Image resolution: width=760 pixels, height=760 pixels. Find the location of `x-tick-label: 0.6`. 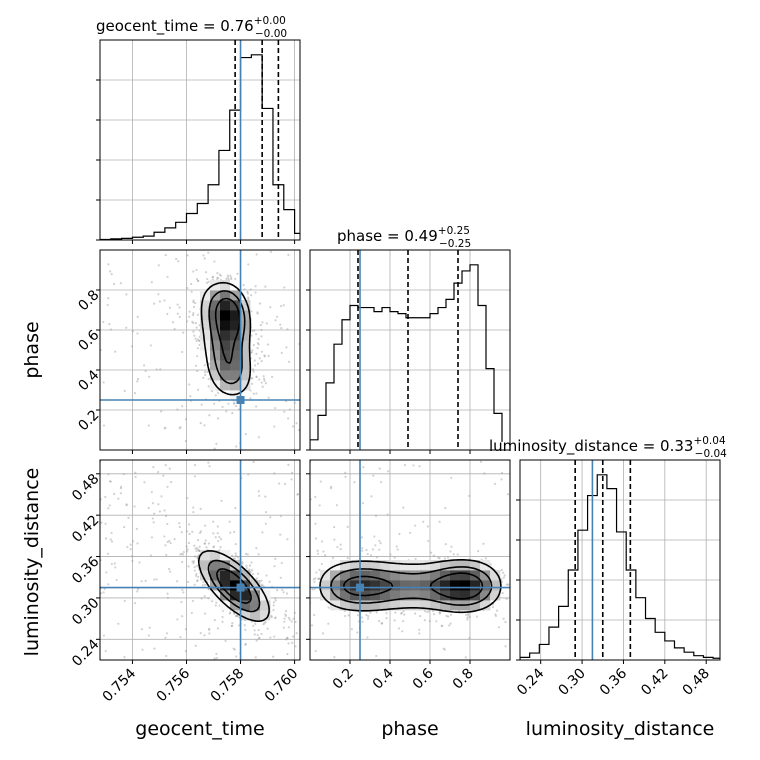

x-tick-label: 0.6 is located at coordinates (423, 678).